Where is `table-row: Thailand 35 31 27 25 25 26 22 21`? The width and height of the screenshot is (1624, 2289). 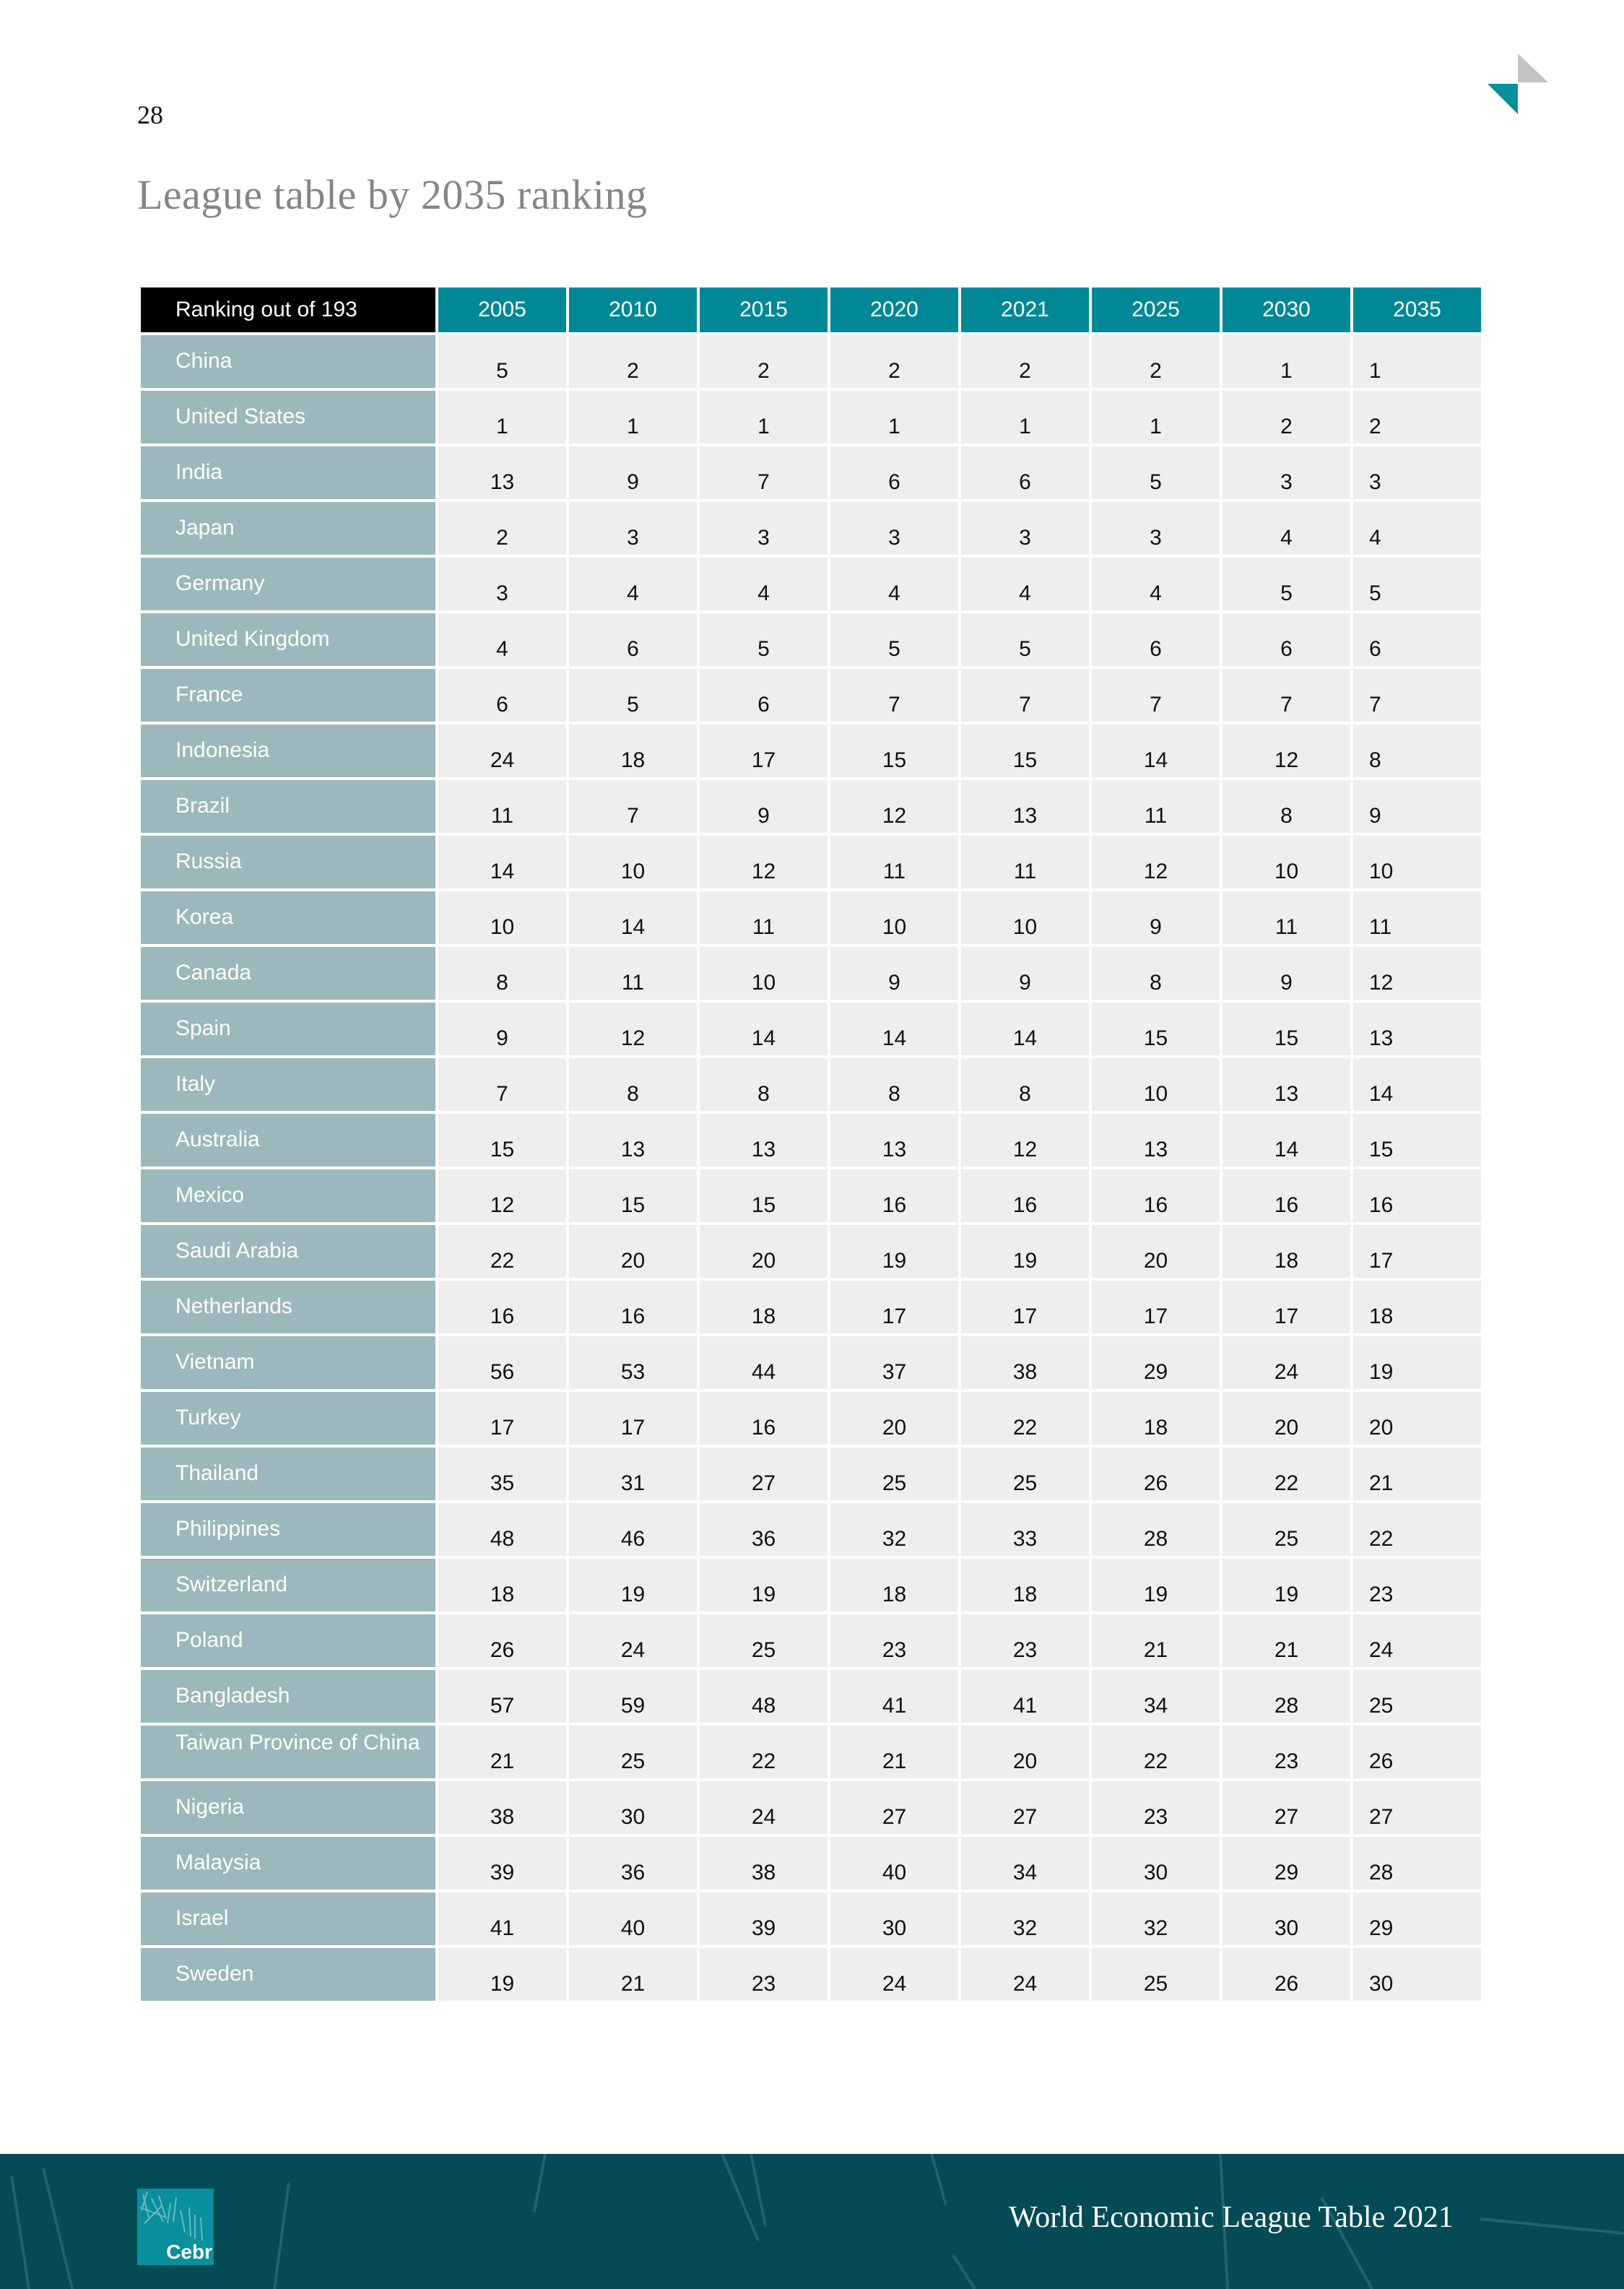 table-row: Thailand 35 31 27 25 25 26 22 21 is located at coordinates (811, 1474).